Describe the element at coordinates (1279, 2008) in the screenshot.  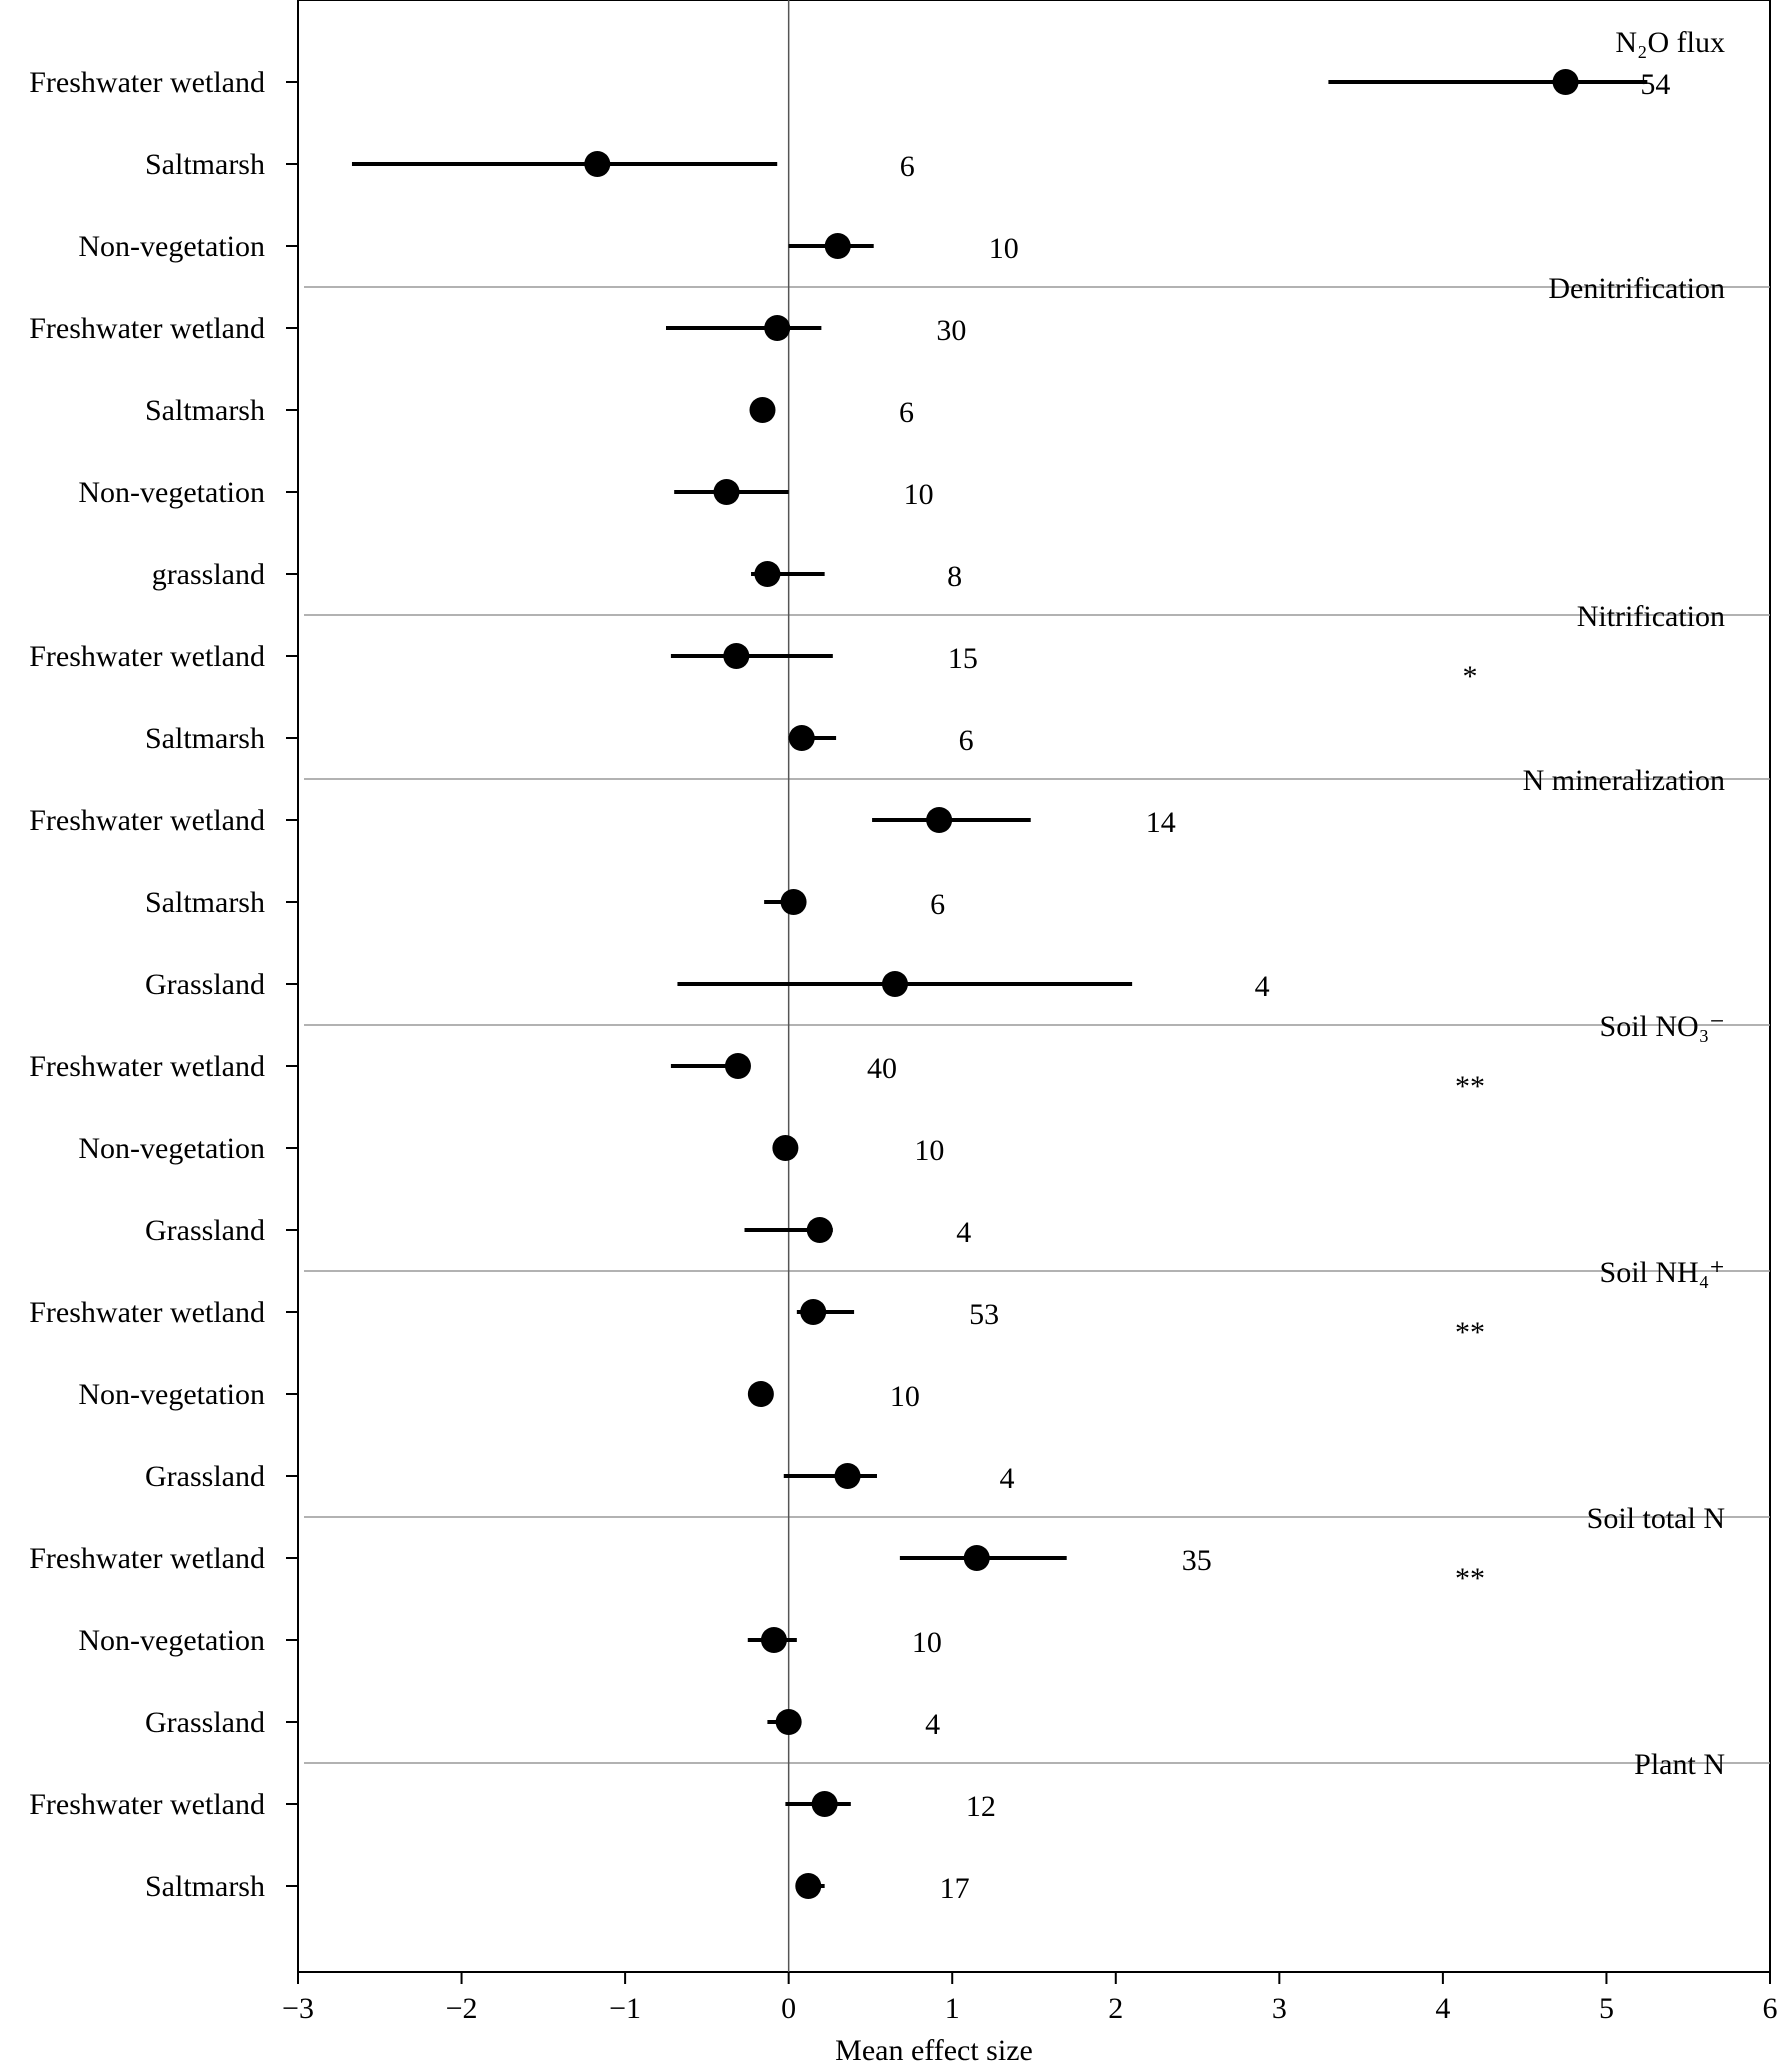
I see `x-tick-label: 3` at that location.